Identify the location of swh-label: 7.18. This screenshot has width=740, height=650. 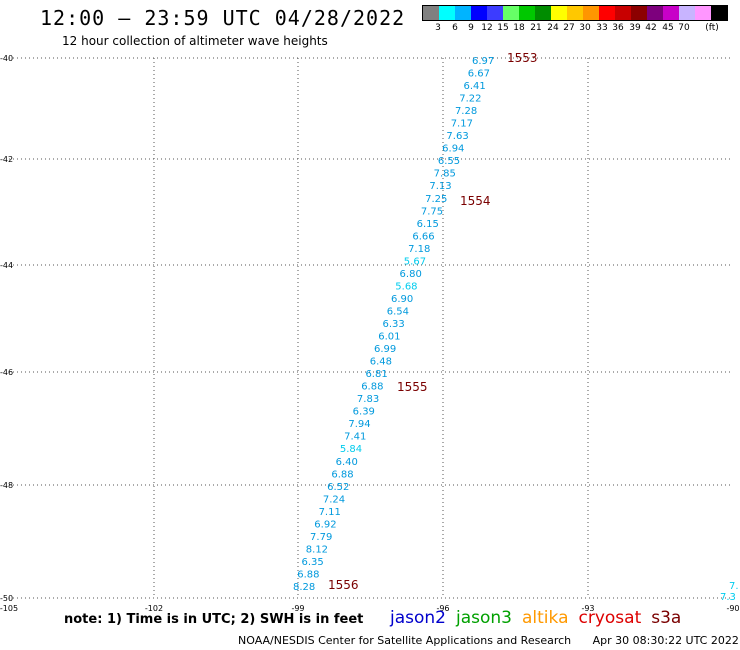
(419, 249).